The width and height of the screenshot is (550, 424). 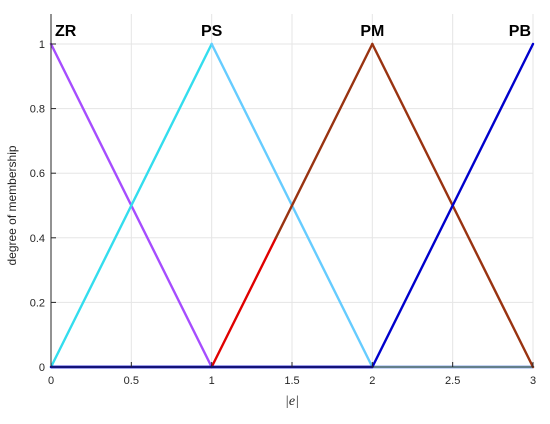 I want to click on set-labels: ZR PS PM PB, so click(x=293, y=31).